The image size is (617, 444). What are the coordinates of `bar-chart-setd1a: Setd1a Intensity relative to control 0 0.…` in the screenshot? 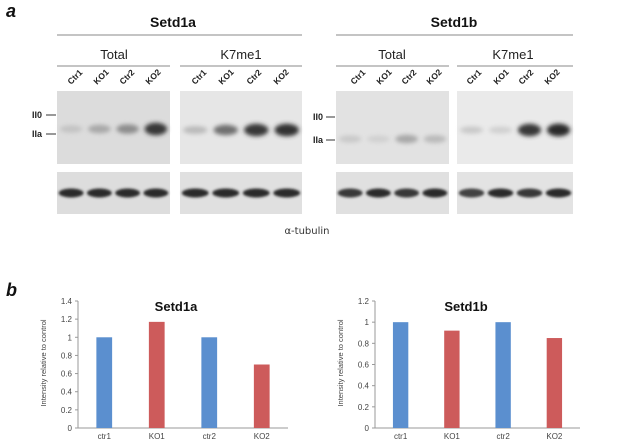 It's located at (163, 369).